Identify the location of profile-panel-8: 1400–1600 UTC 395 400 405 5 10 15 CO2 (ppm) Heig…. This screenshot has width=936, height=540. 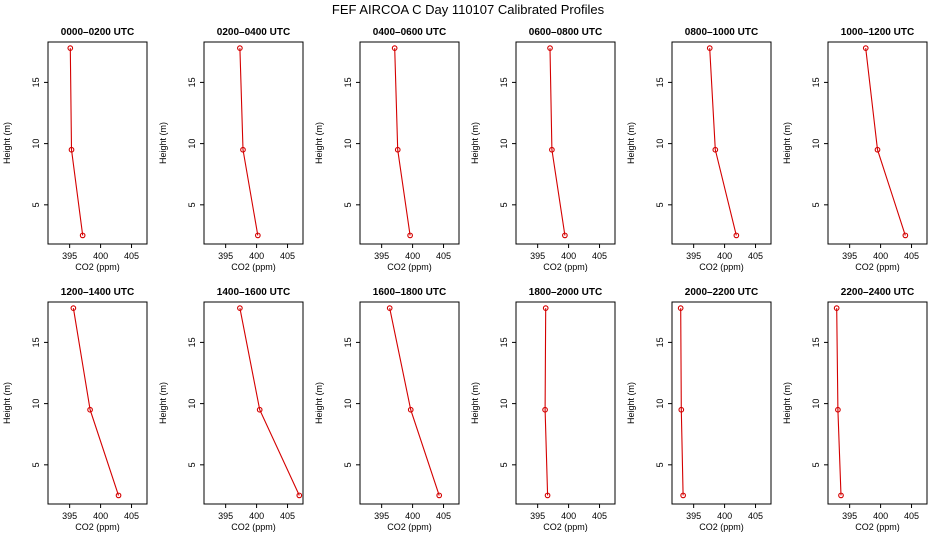
(231, 409).